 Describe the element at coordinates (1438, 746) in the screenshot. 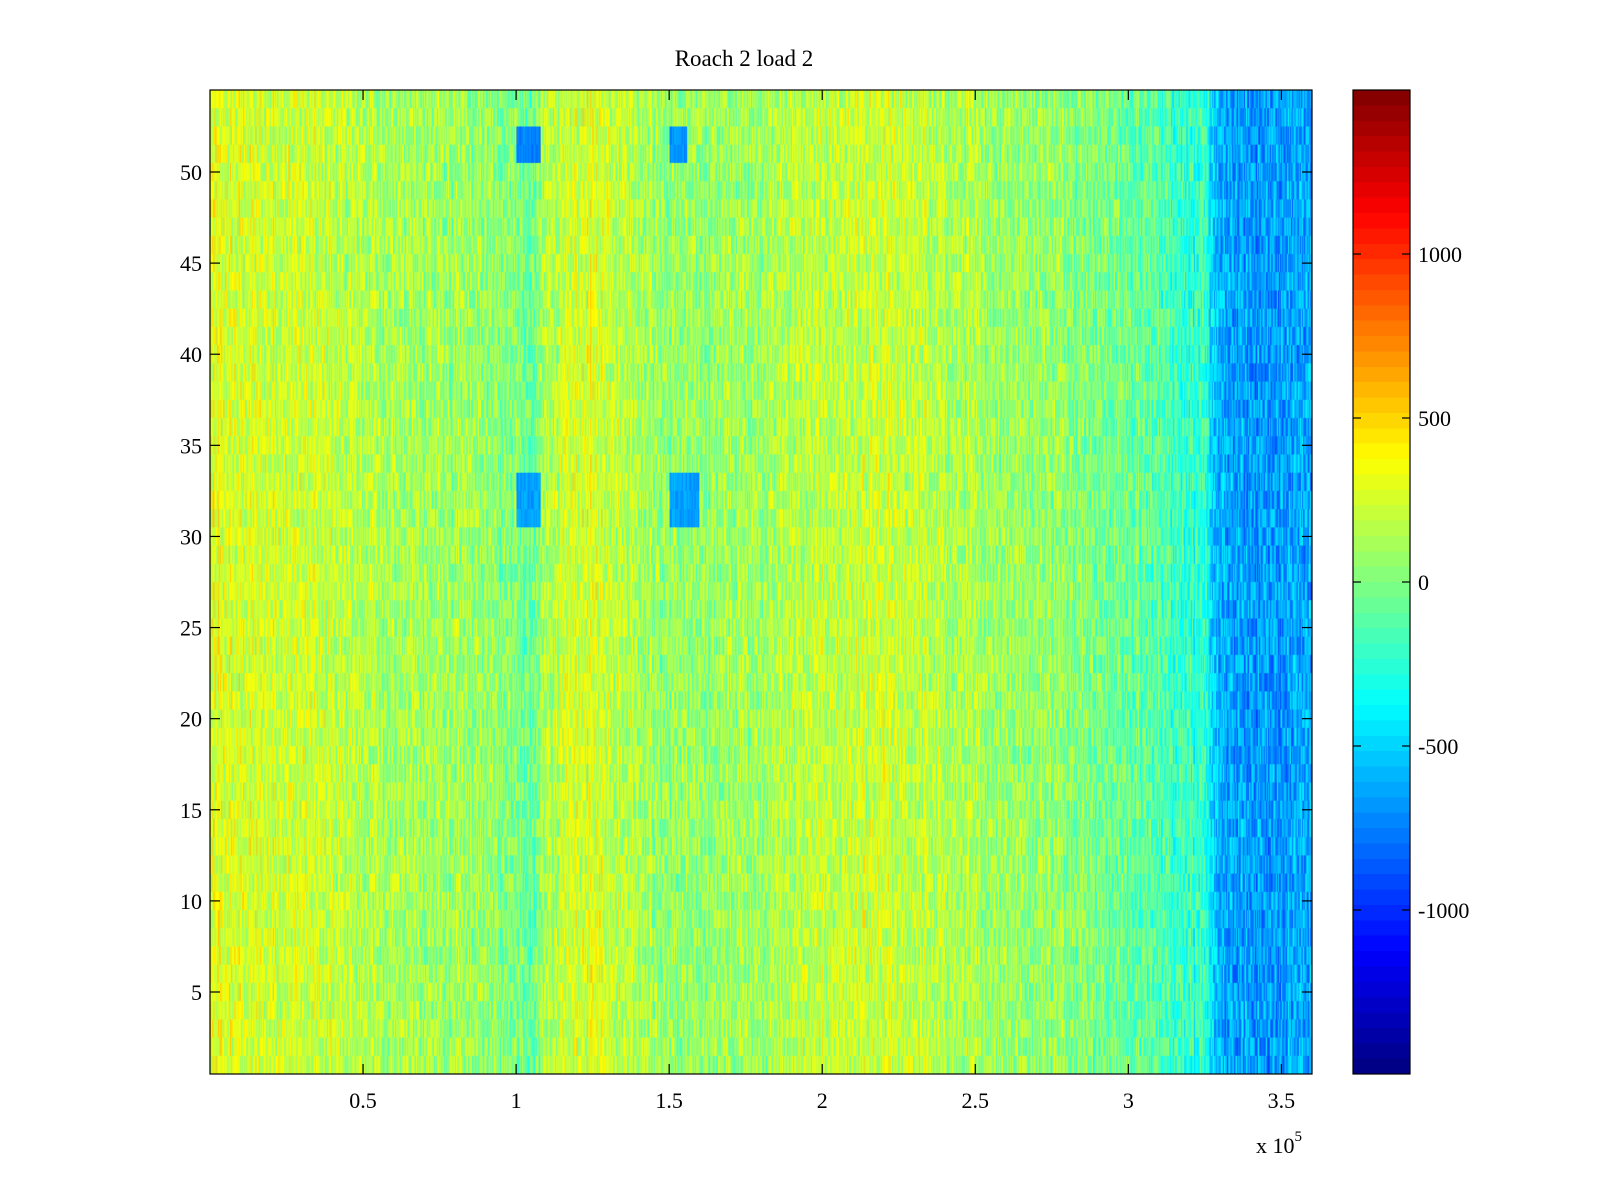

I see `colorbar-tick-label: -500` at that location.